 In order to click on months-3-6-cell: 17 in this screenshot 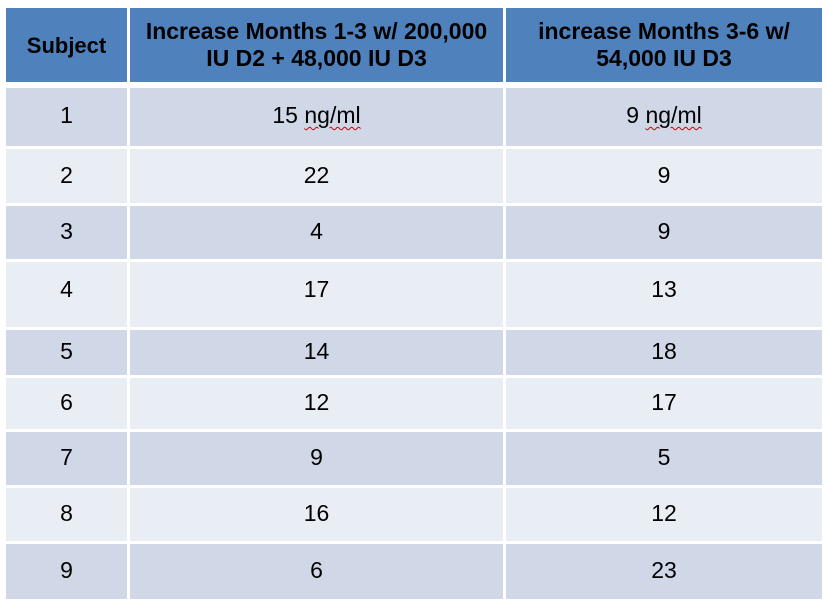, I will do `click(664, 402)`.